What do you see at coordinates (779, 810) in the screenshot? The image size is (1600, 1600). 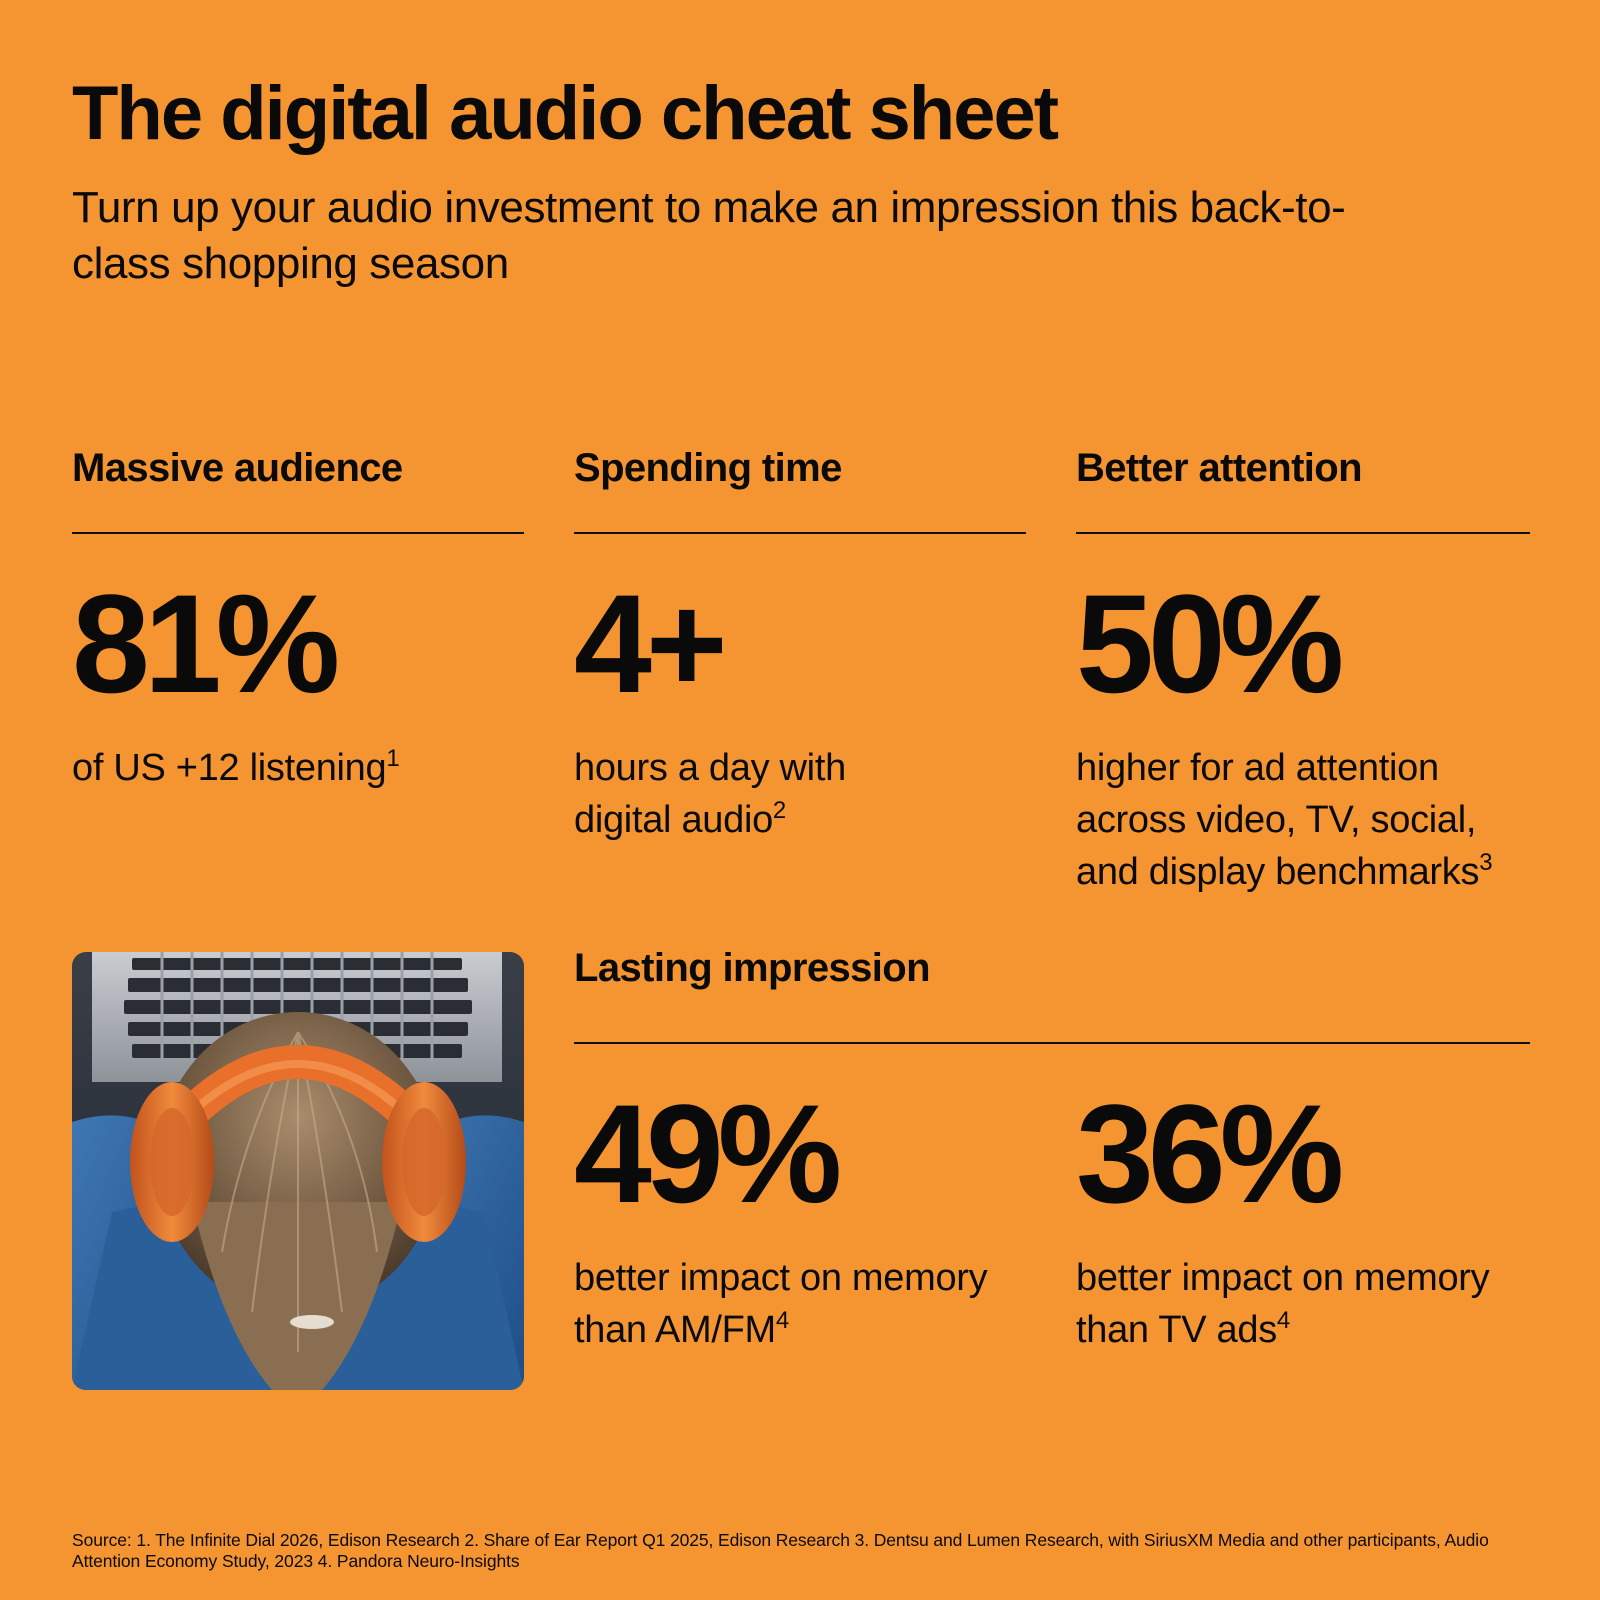 I see `footnote-marker: 2` at bounding box center [779, 810].